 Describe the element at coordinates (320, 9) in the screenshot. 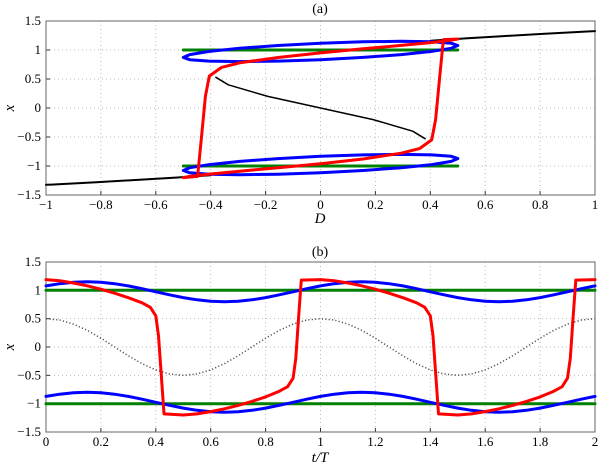

I see `panel-a-title: (a)` at that location.